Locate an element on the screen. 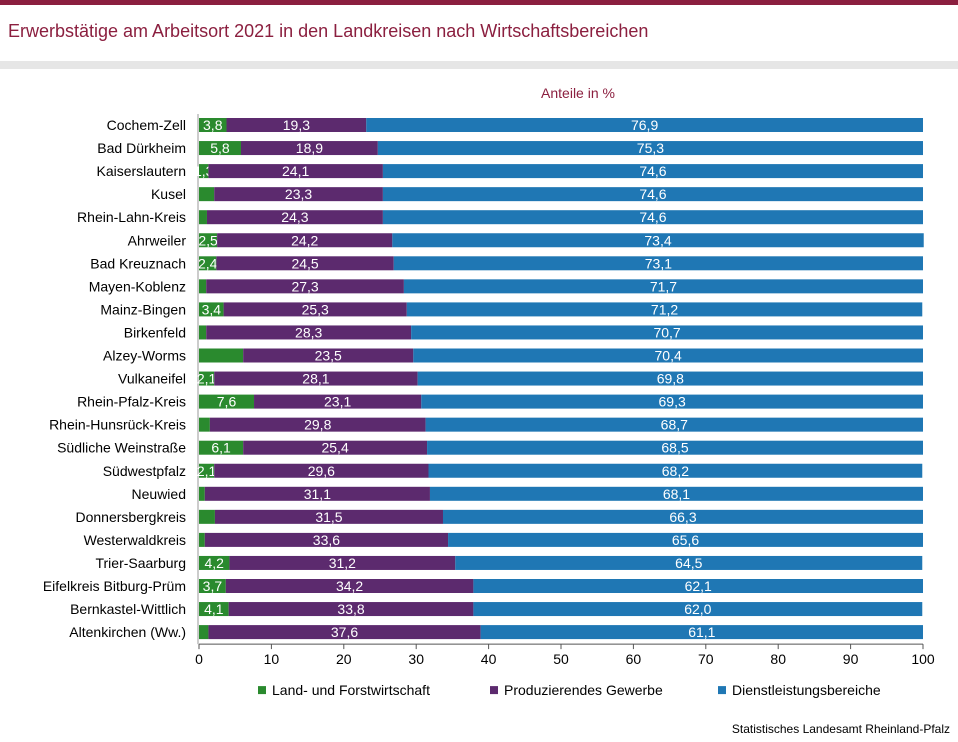 The width and height of the screenshot is (958, 742). data-label: 24,2 is located at coordinates (304, 240).